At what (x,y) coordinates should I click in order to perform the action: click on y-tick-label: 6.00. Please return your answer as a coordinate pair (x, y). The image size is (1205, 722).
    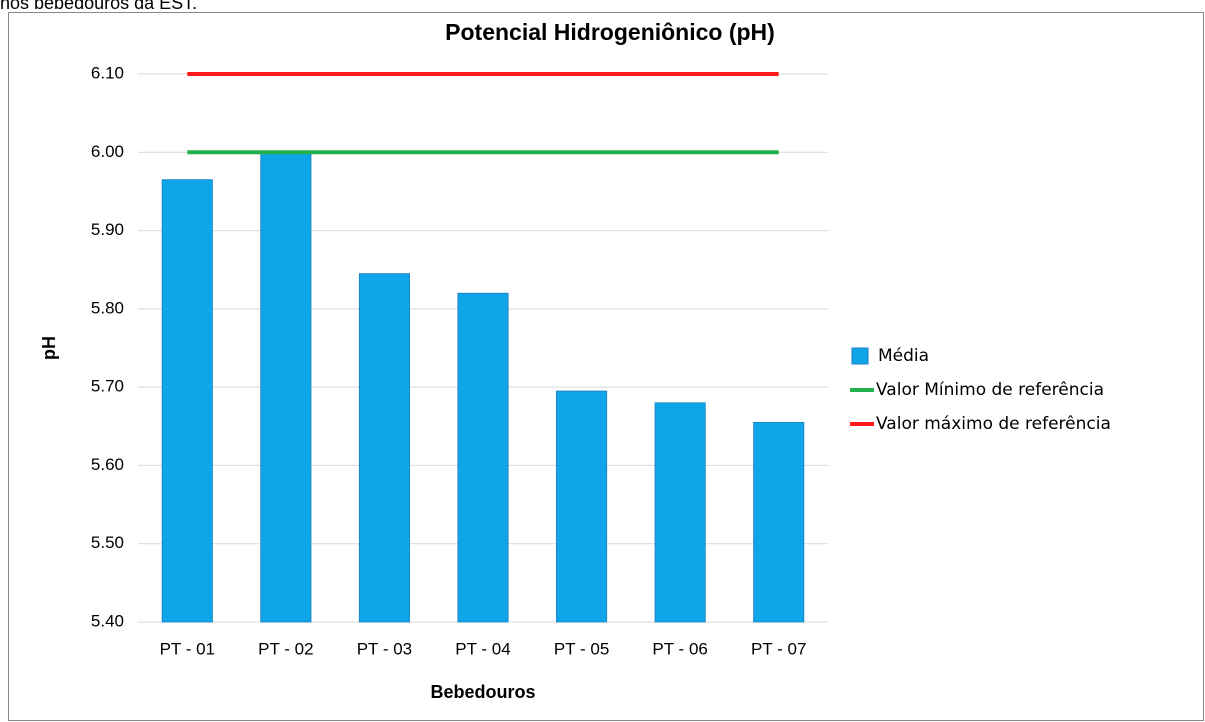
    Looking at the image, I should click on (107, 151).